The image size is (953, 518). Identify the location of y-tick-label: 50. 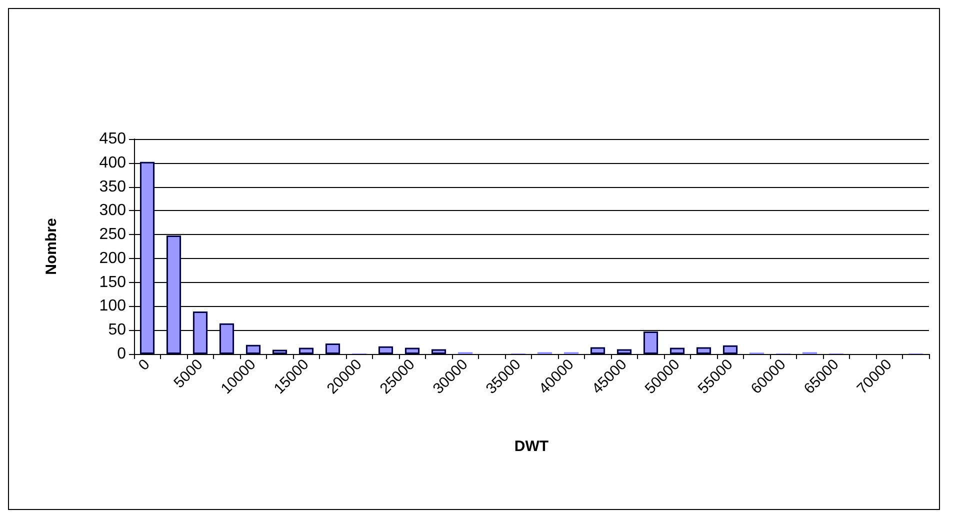
(117, 330).